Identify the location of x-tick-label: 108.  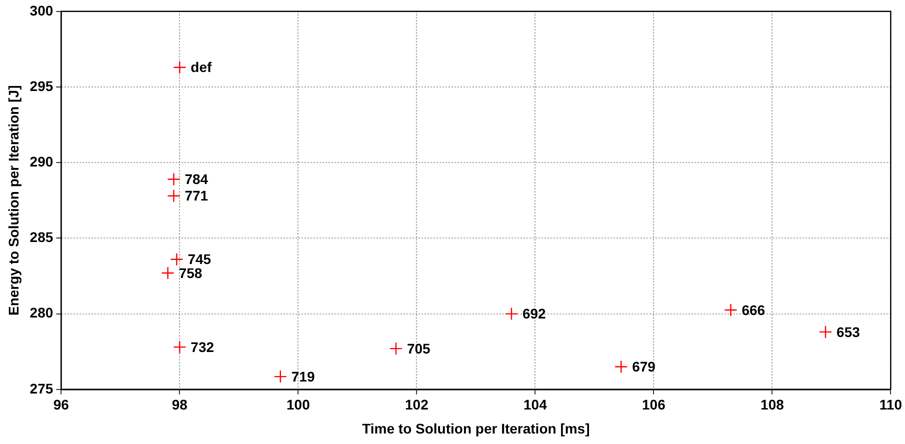
(772, 404).